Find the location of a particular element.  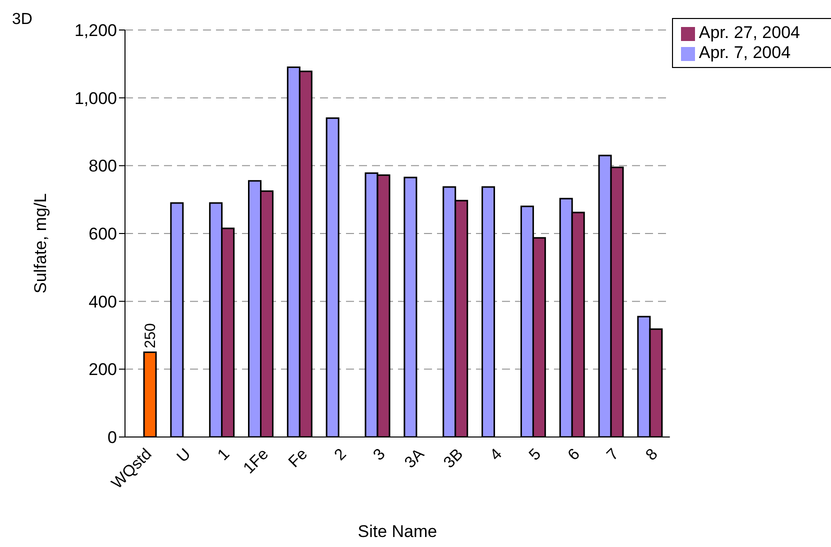

x-tick-label: 6 is located at coordinates (574, 455).